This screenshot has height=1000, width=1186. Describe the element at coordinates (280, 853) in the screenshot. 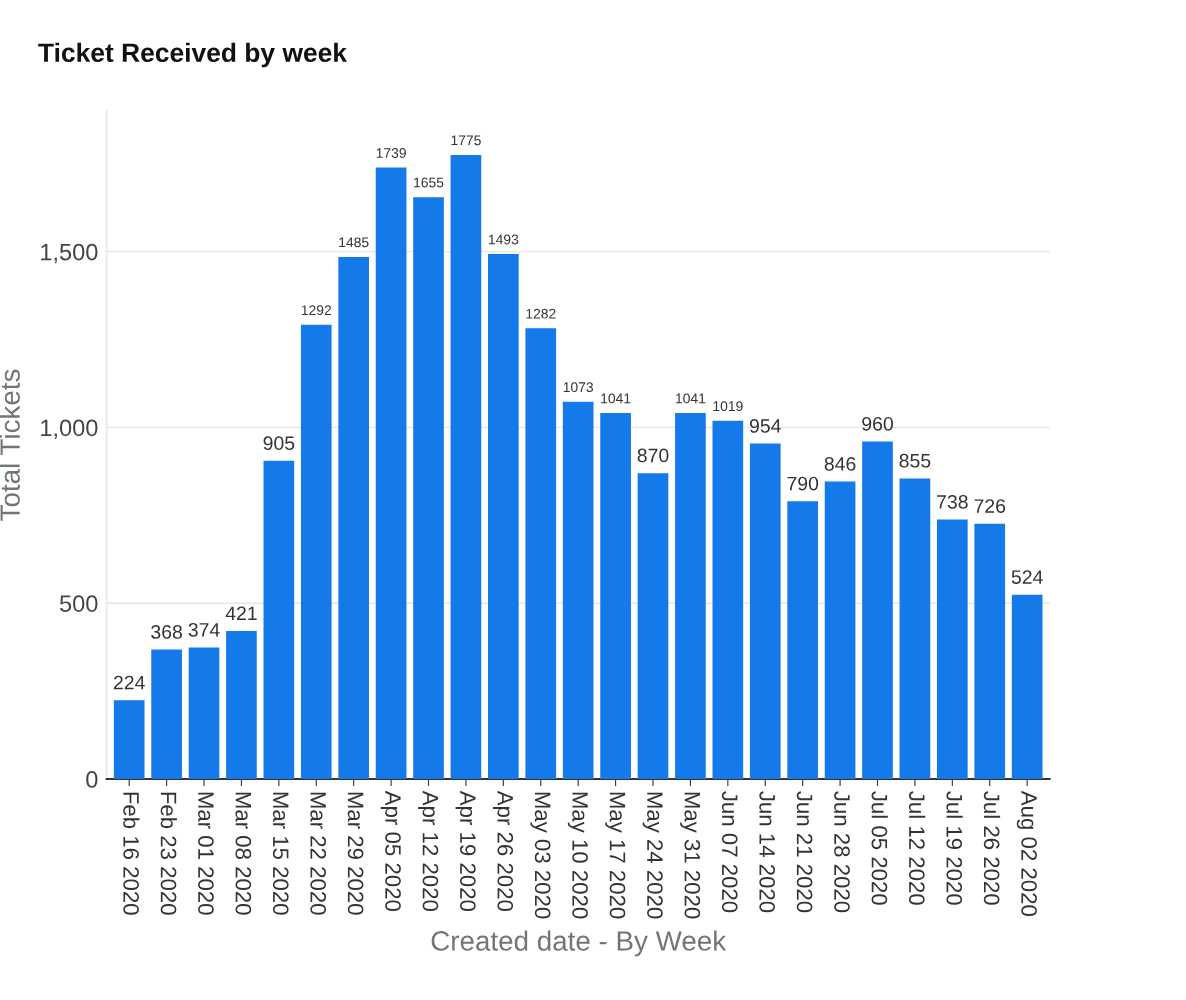

I see `x-tick-label: Mar 15 2020` at that location.